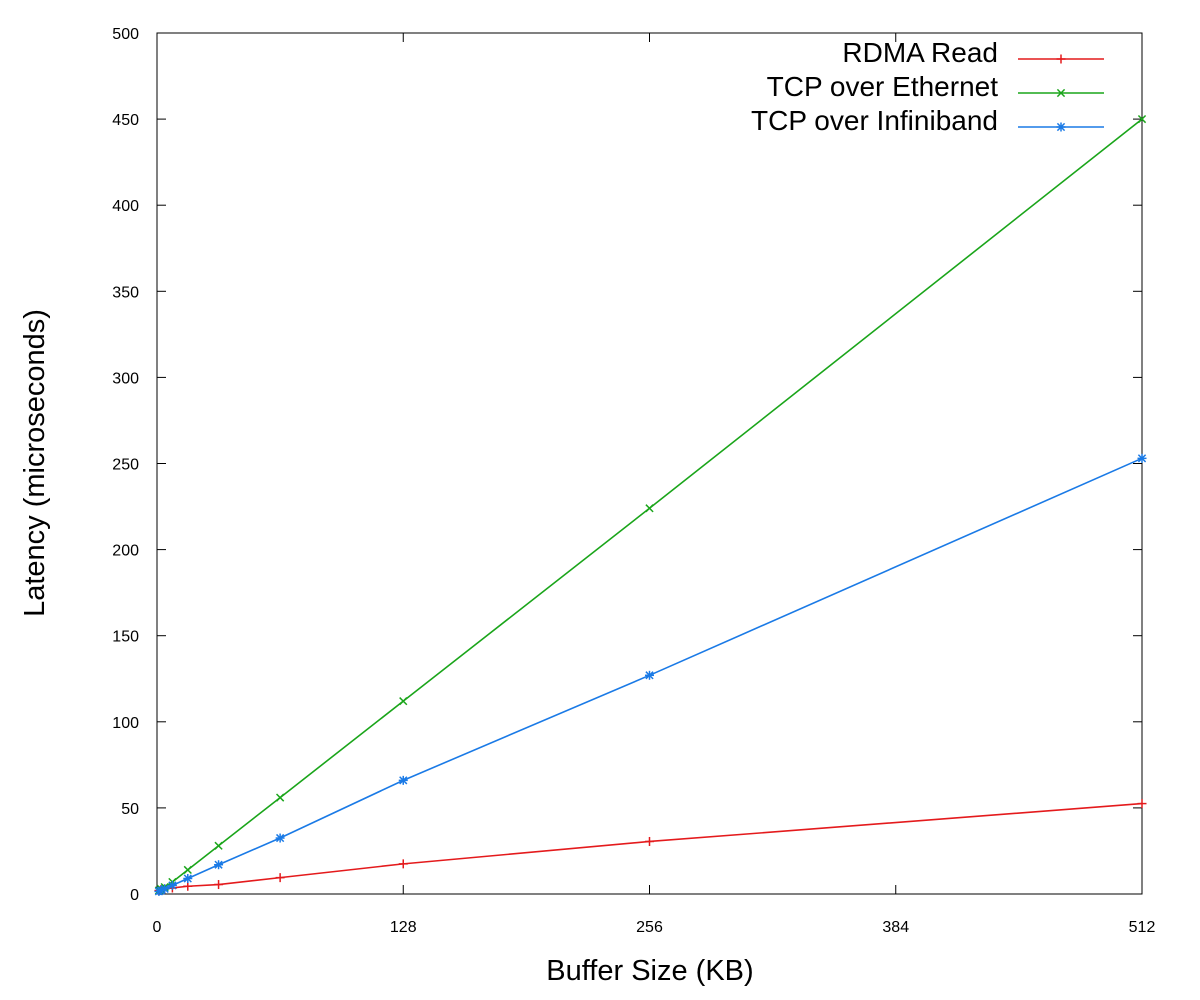  I want to click on x-axis-title: Buffer Size (KB), so click(649, 971).